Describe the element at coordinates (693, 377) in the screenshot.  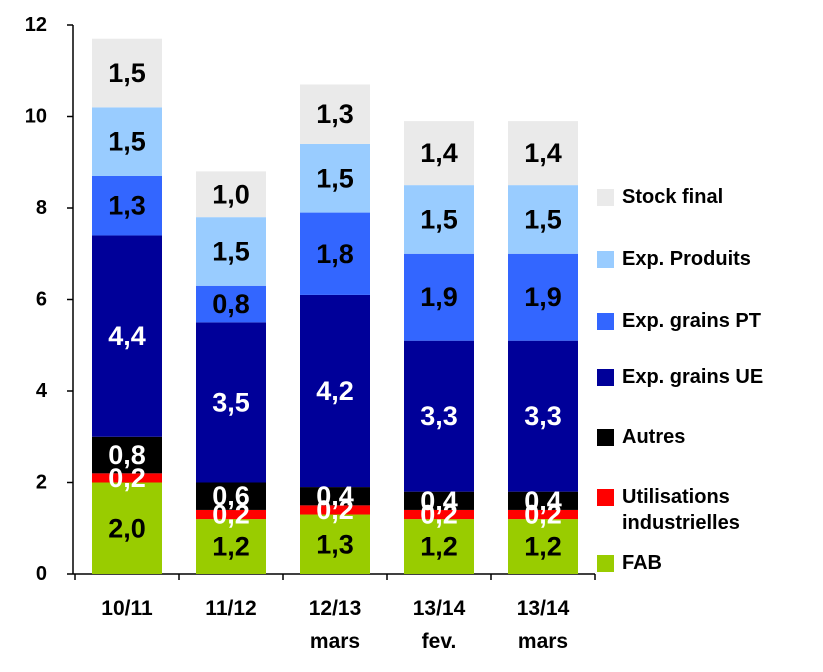
I see `legend-label: Exp. grains UE` at that location.